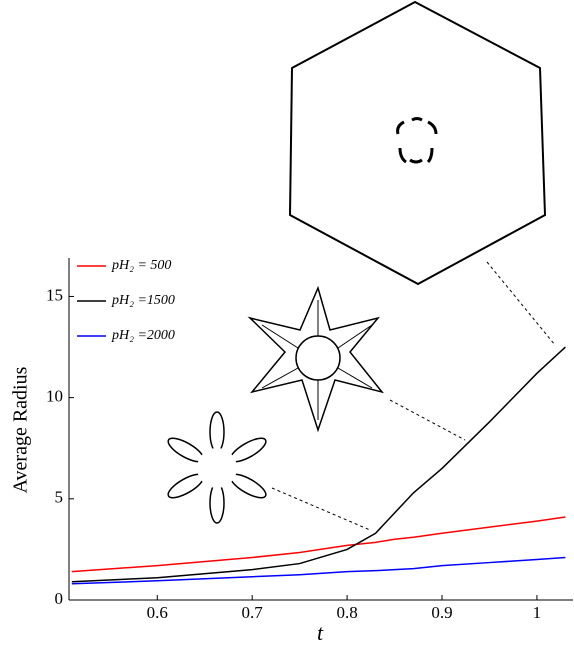  Describe the element at coordinates (320, 632) in the screenshot. I see `x-axis-label: t` at that location.